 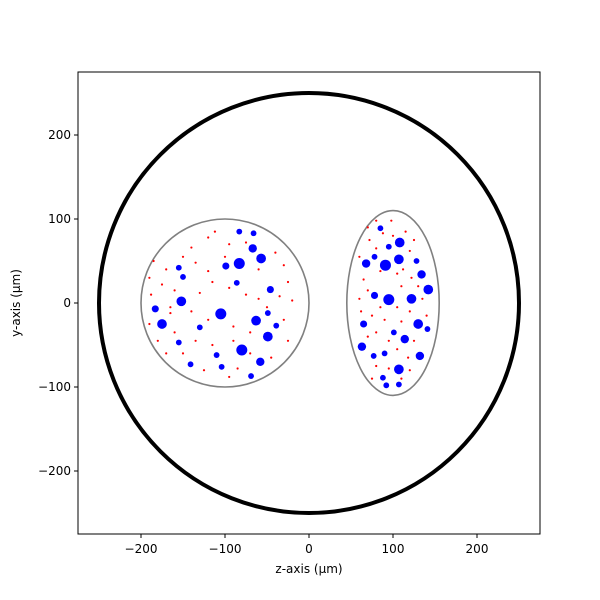 I want to click on x-tick-label: −100, so click(x=225, y=549).